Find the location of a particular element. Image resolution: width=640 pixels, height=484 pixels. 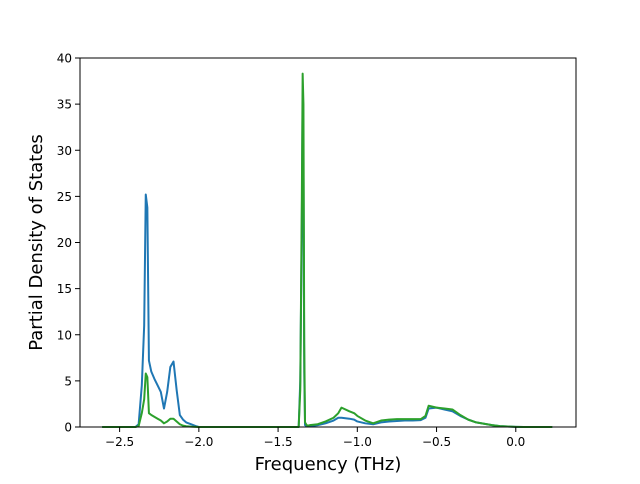

x-axis-ticks: −2.5 −2.0 −1.5 −1.0 −0.5 0.0 is located at coordinates (315, 438).